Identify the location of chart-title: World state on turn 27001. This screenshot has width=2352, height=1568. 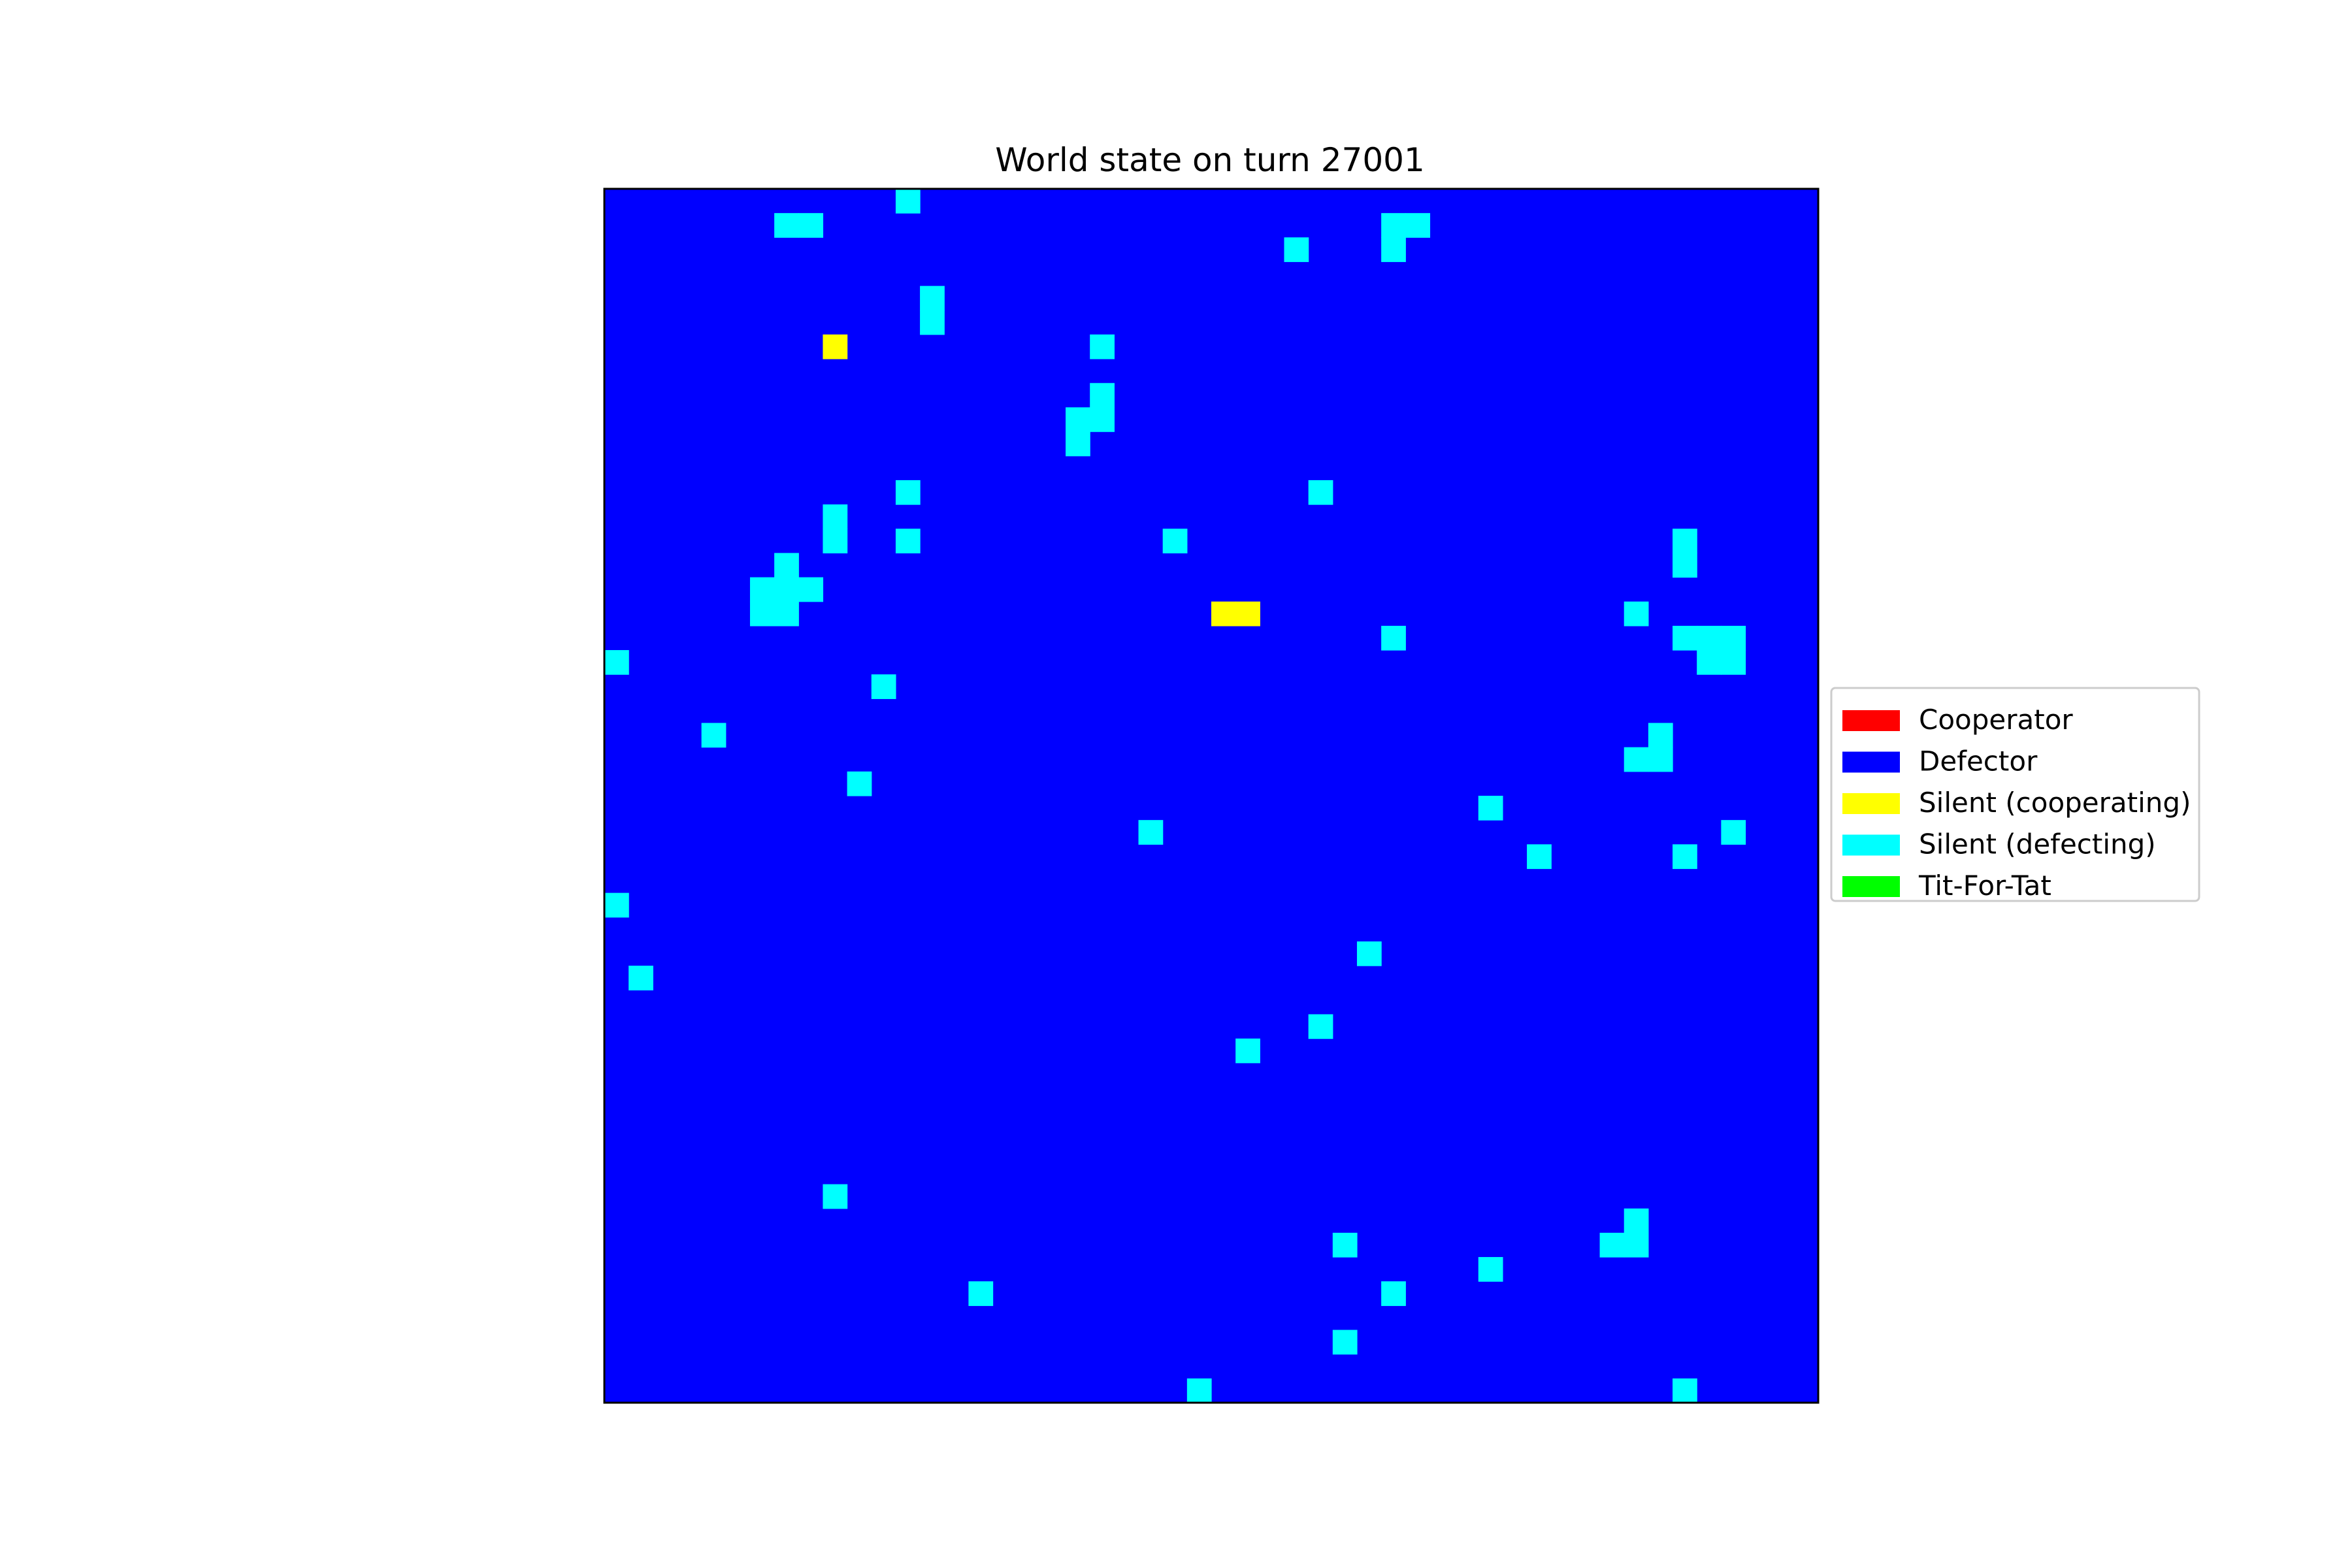
(1210, 160).